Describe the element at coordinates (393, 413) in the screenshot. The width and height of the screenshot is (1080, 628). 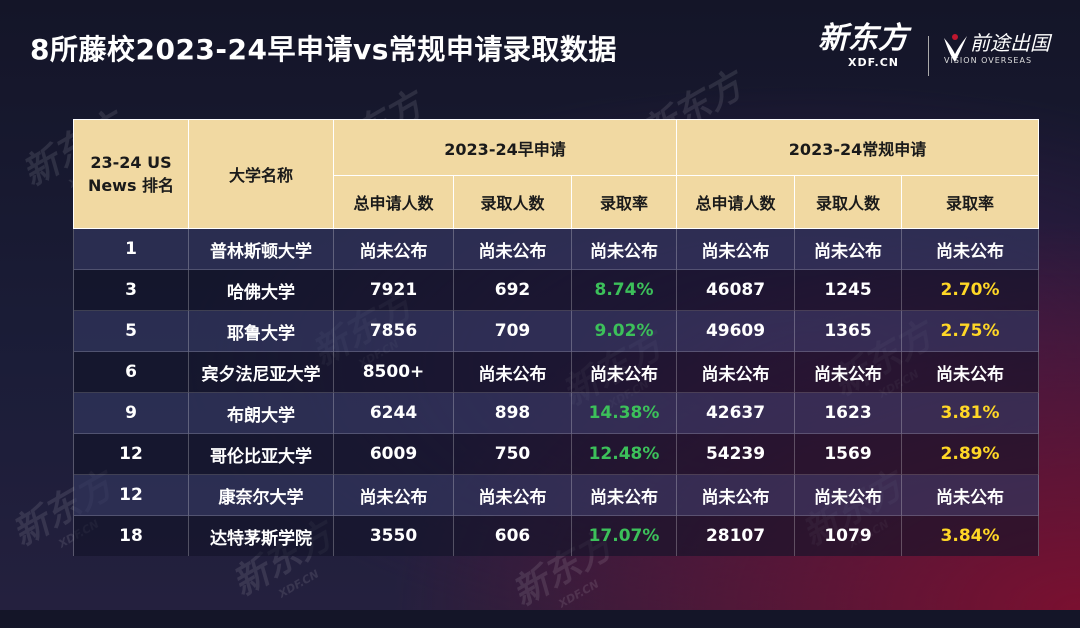
I see `cell-early-apps: 6244` at that location.